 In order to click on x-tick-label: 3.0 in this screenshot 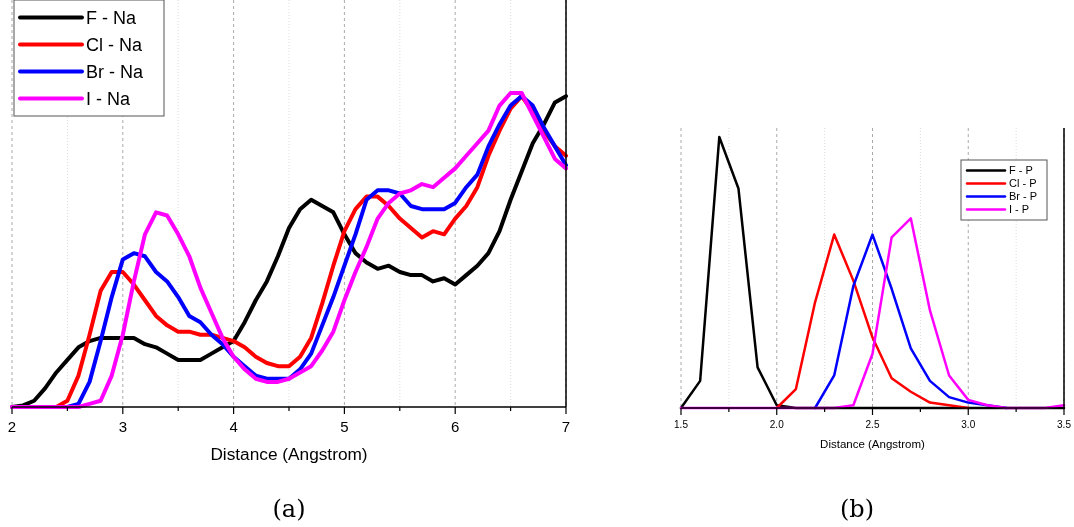, I will do `click(968, 424)`.